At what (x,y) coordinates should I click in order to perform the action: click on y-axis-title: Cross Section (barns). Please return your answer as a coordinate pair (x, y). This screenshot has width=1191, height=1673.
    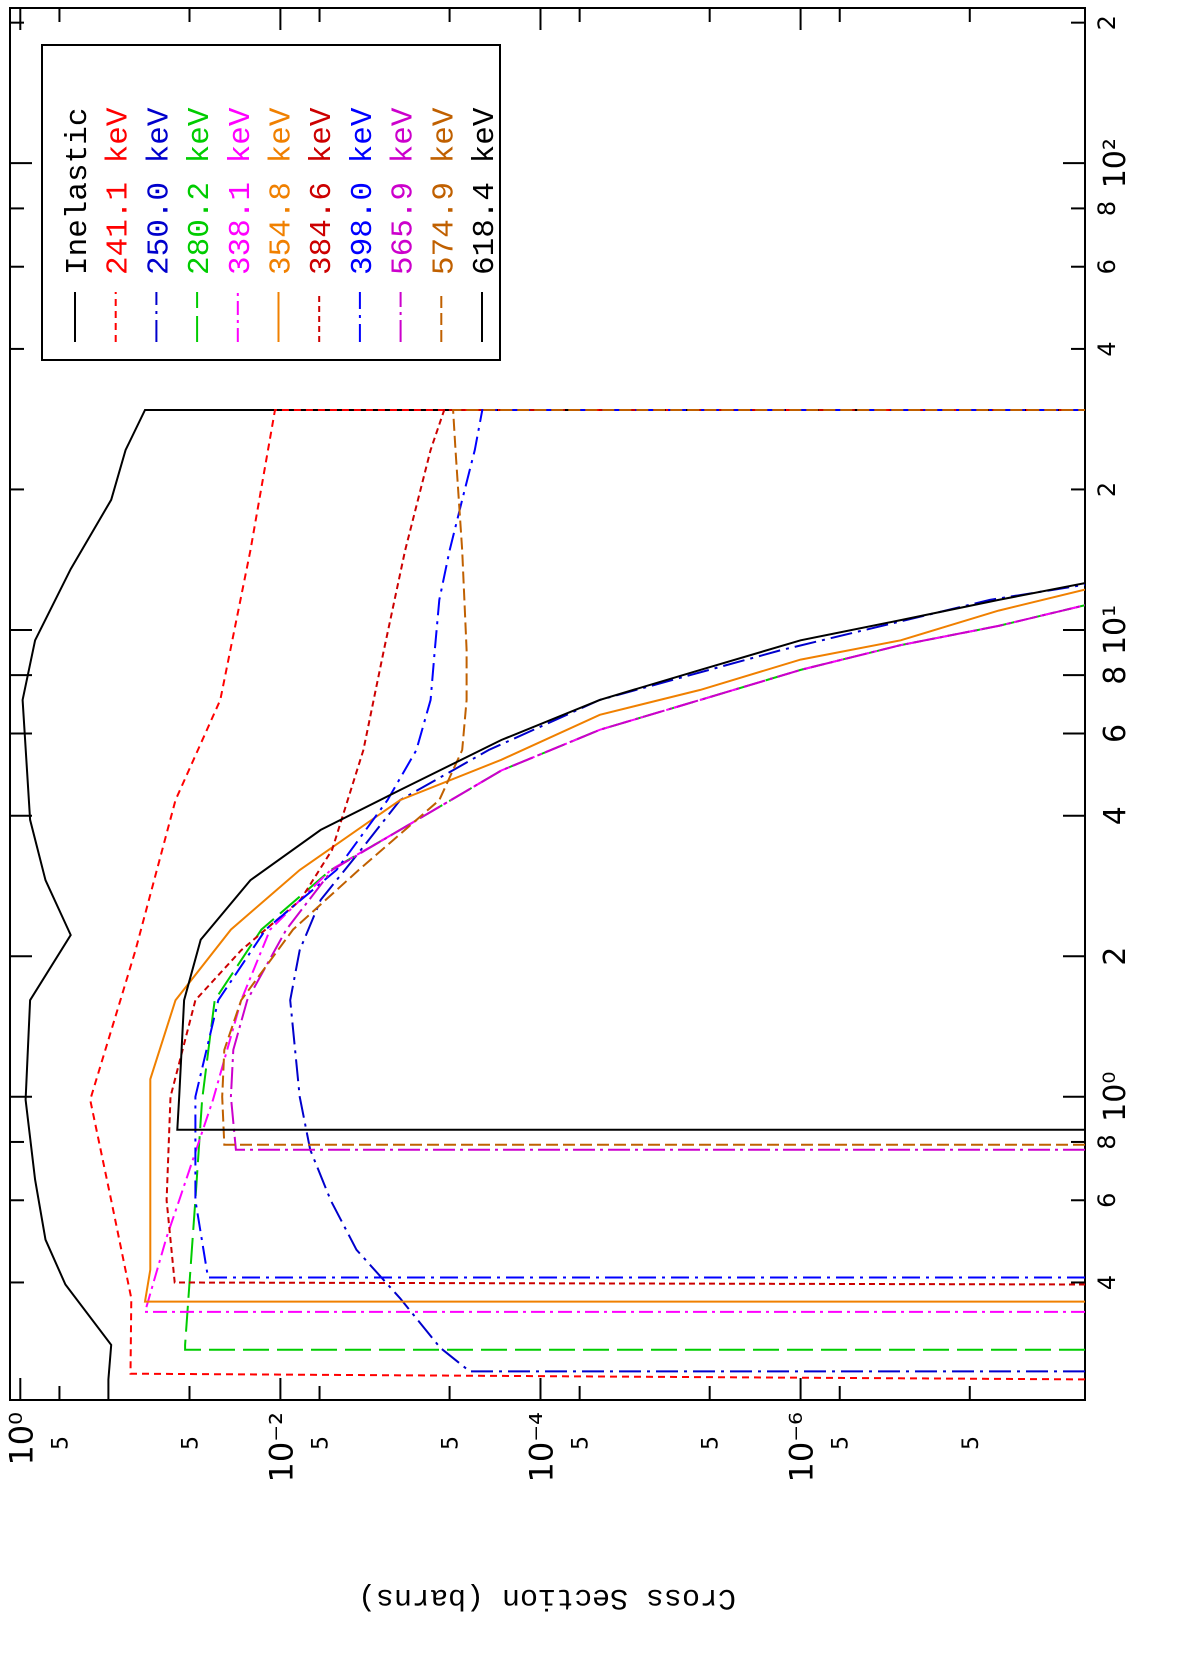
    Looking at the image, I should click on (547, 1597).